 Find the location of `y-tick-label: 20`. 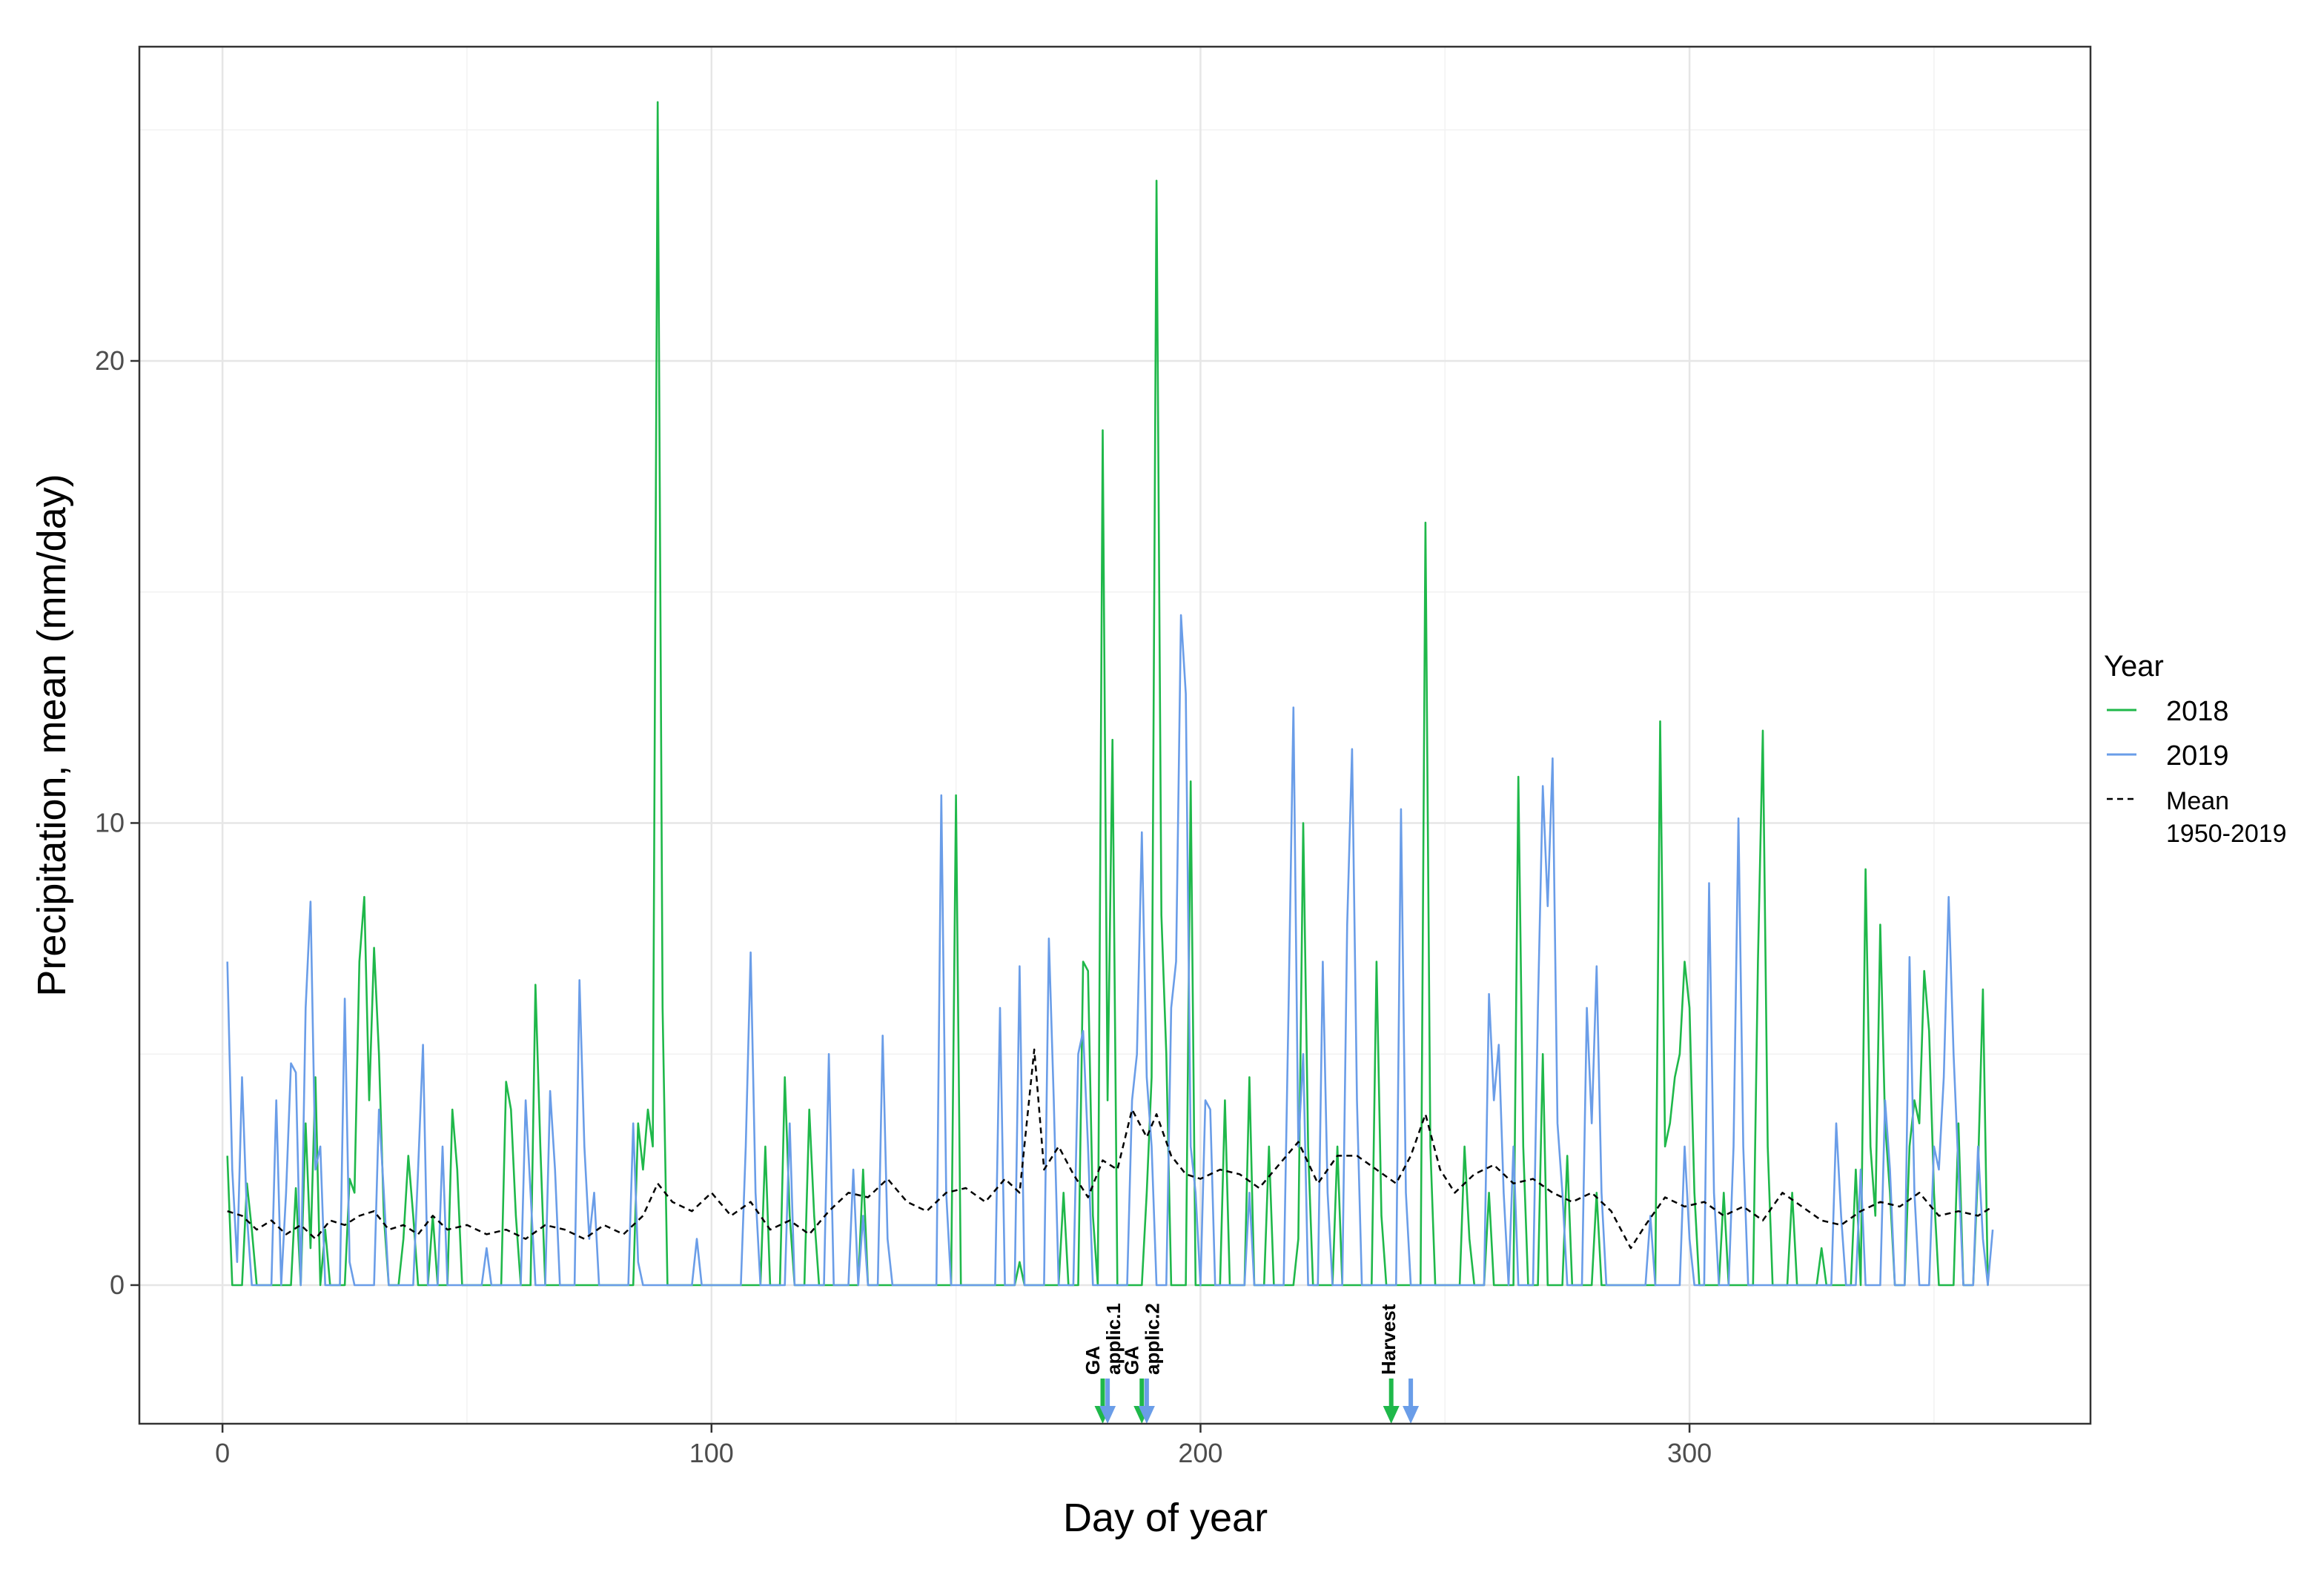

y-tick-label: 20 is located at coordinates (110, 360).